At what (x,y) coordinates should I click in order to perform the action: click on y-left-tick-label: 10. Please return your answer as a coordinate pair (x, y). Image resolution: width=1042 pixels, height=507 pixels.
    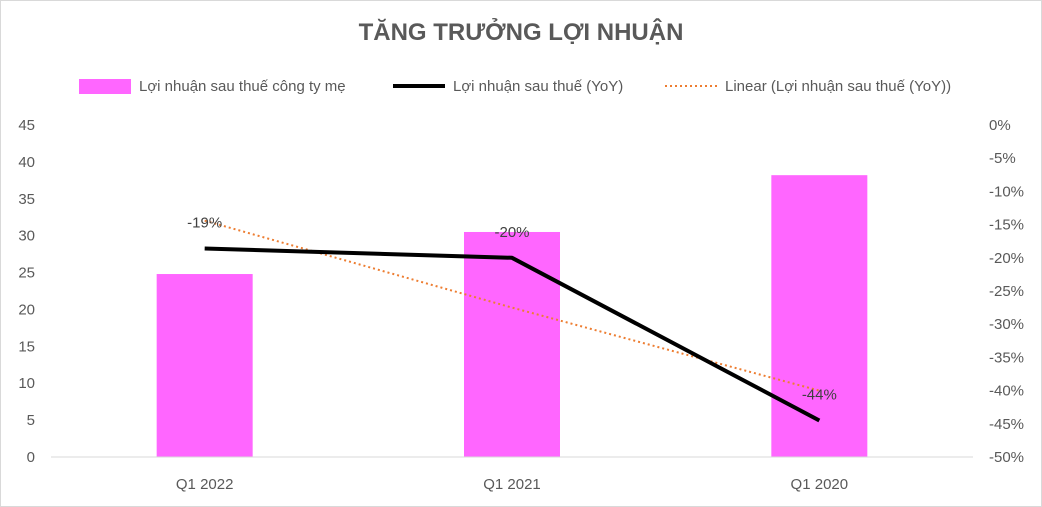
    Looking at the image, I should click on (26, 383).